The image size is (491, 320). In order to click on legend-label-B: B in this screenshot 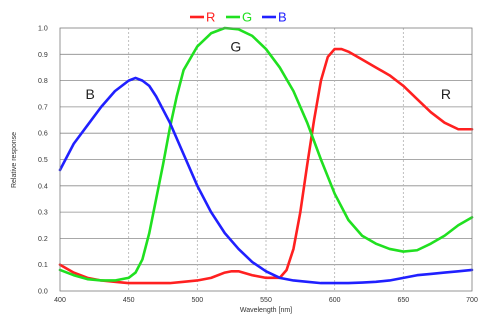, I will do `click(282, 17)`.